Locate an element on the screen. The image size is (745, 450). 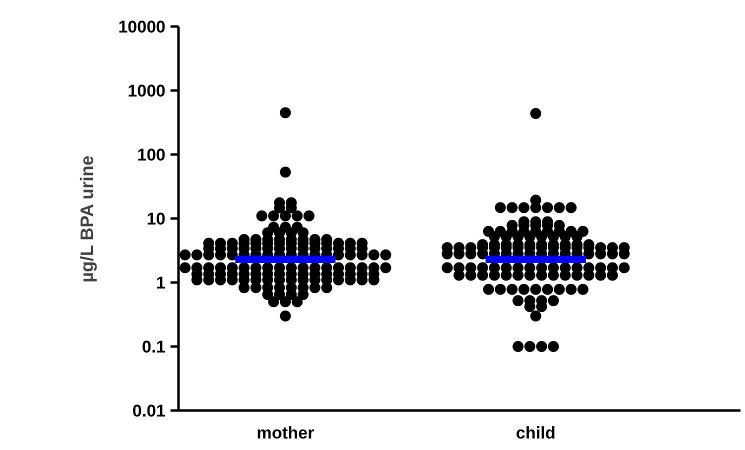
y-tick-label: 10 is located at coordinates (156, 219).